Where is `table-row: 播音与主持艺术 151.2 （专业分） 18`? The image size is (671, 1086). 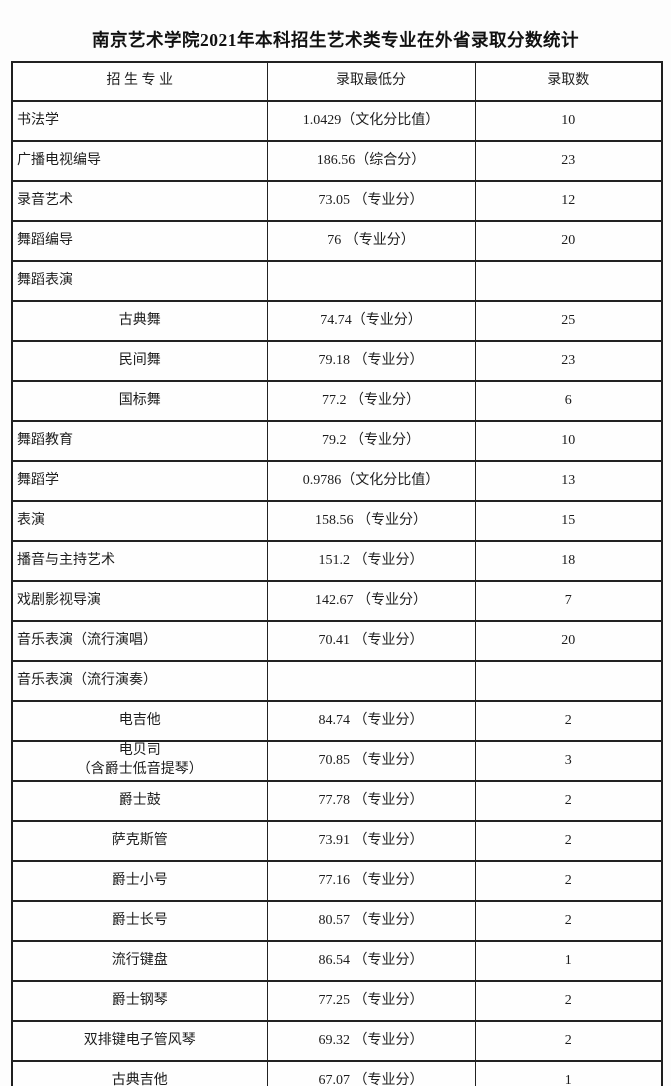
table-row: 播音与主持艺术 151.2 （专业分） 18 is located at coordinates (337, 561).